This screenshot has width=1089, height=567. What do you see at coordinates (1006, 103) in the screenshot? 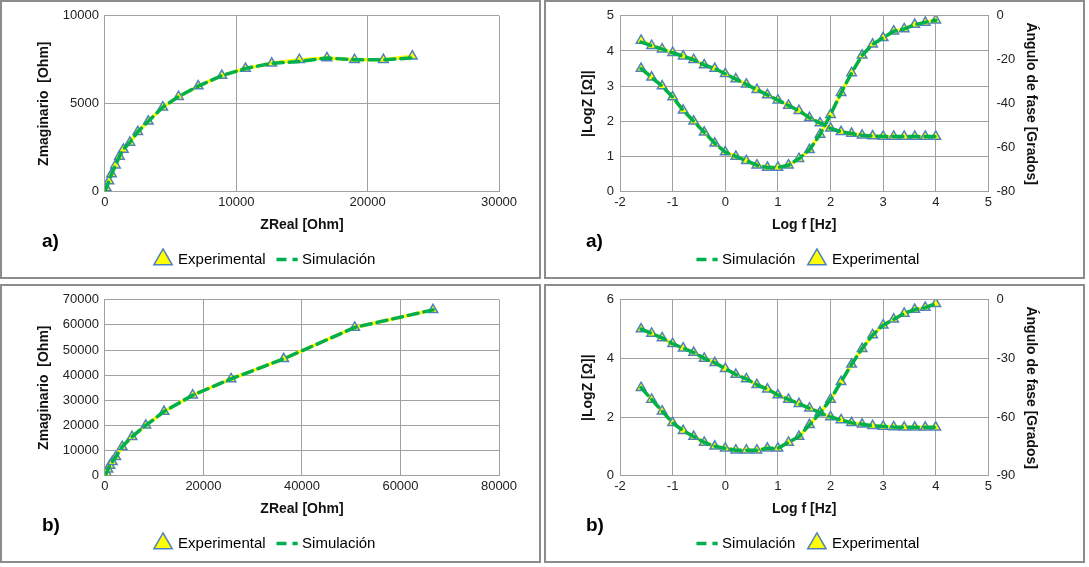
I see `y2-tick-label: -40` at bounding box center [1006, 103].